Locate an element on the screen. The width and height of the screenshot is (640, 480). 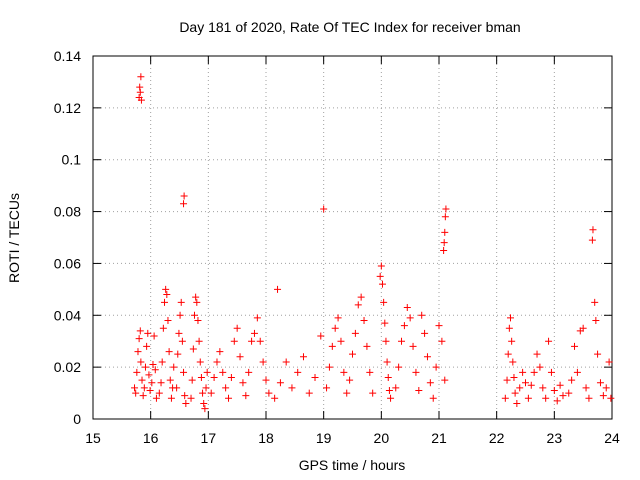
y-tick-label: 0.06 is located at coordinates (67, 263).